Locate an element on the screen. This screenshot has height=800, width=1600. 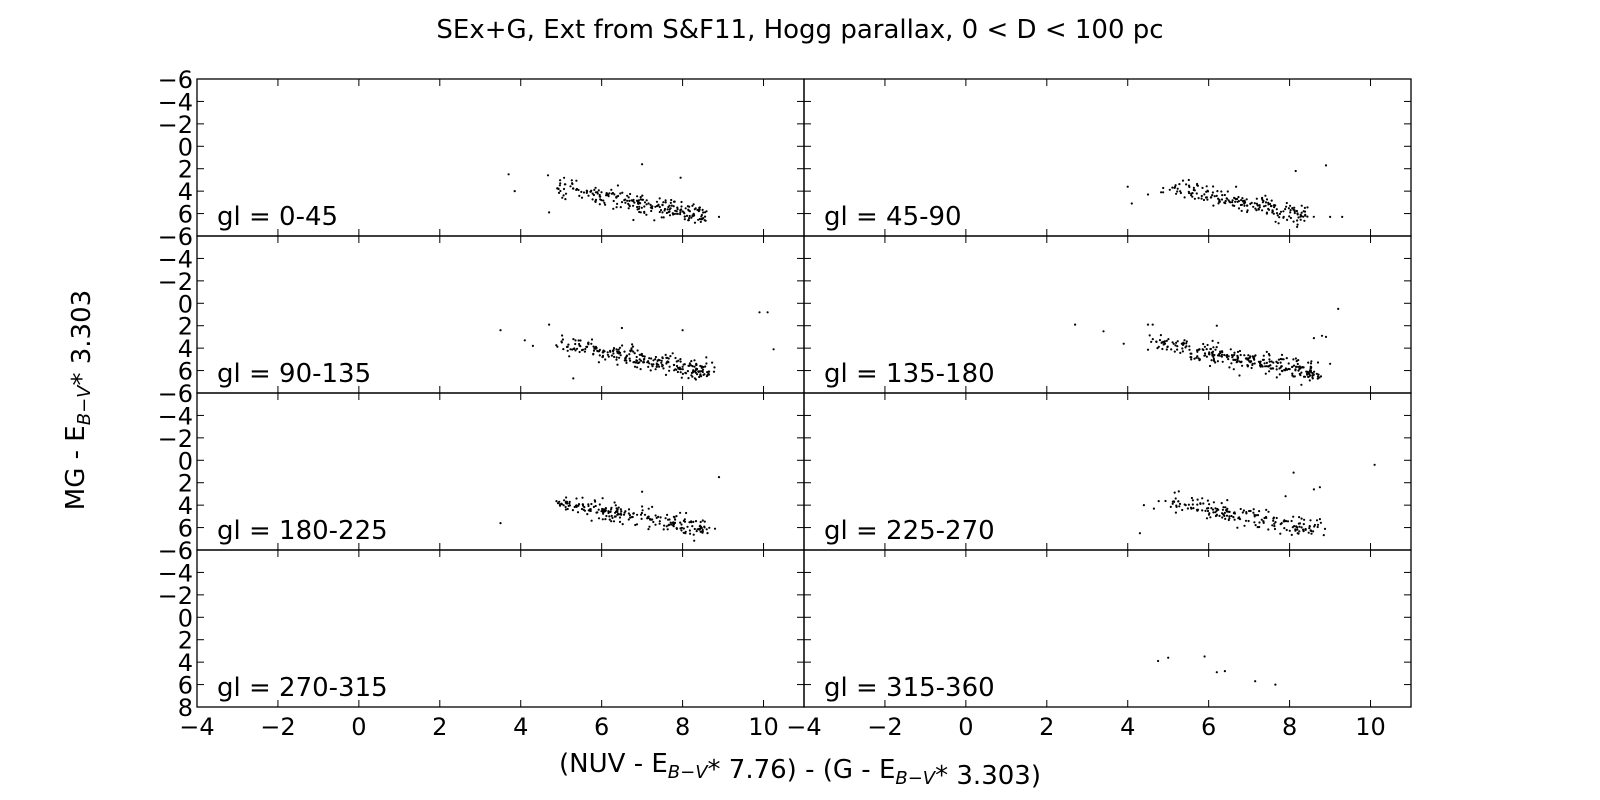
y-tick-label: −2 is located at coordinates (175, 596).